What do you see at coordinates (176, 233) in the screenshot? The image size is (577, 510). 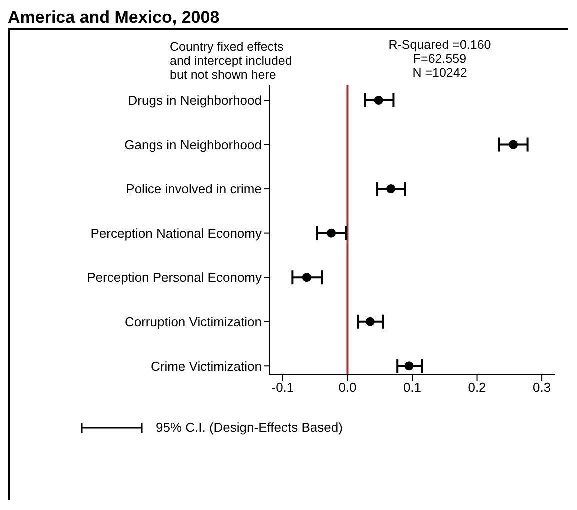 I see `y-tick-label: Perception National Economy` at bounding box center [176, 233].